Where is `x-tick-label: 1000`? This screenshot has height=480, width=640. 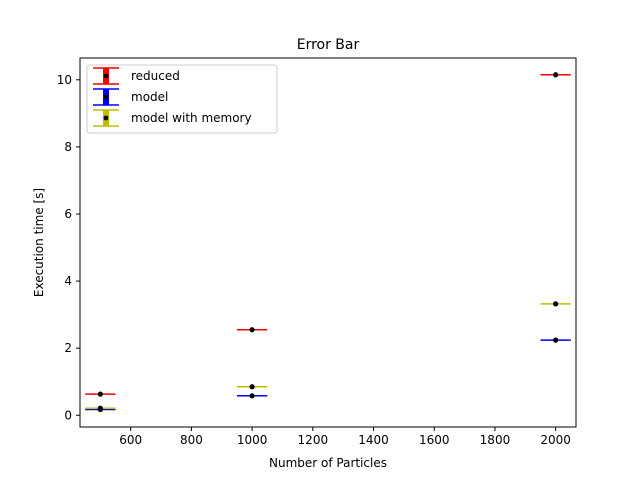 x-tick-label: 1000 is located at coordinates (252, 440).